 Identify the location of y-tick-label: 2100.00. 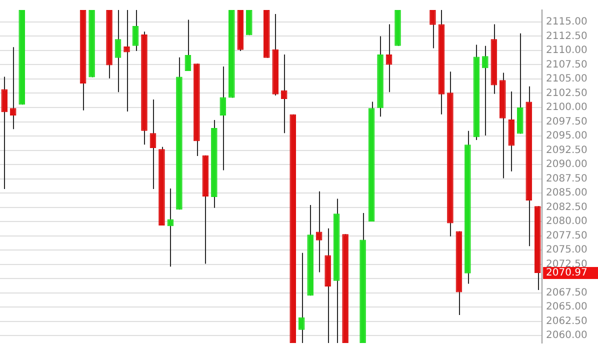
(567, 108).